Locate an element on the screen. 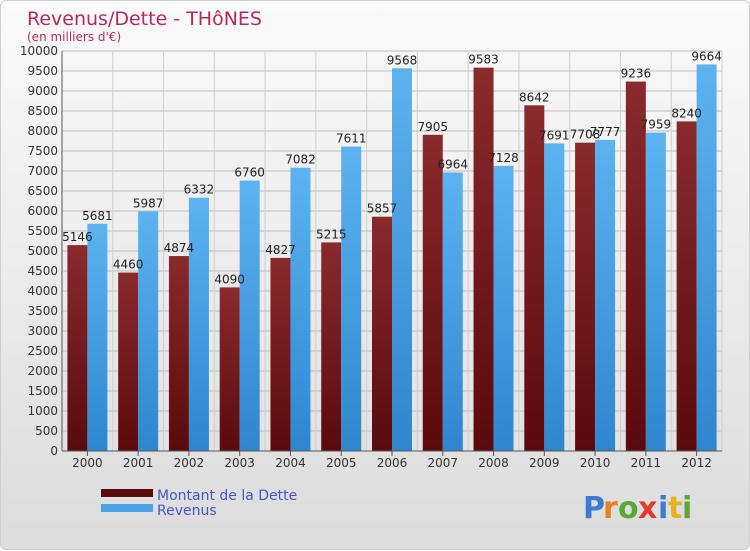  data-label-revenus: 5681 is located at coordinates (97, 216).